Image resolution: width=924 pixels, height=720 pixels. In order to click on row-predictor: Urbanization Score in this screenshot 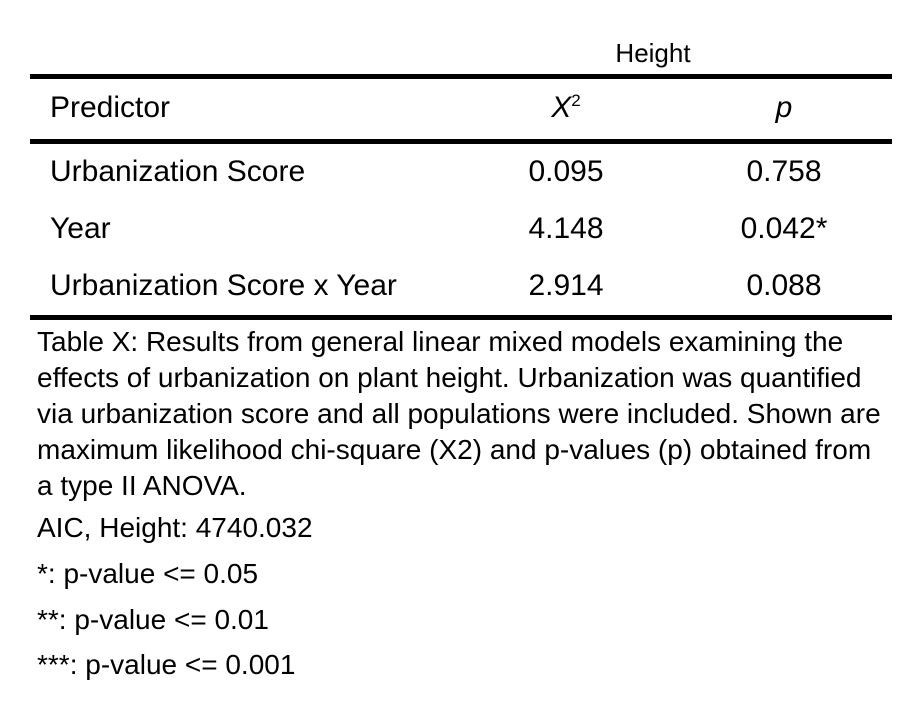, I will do `click(178, 171)`.